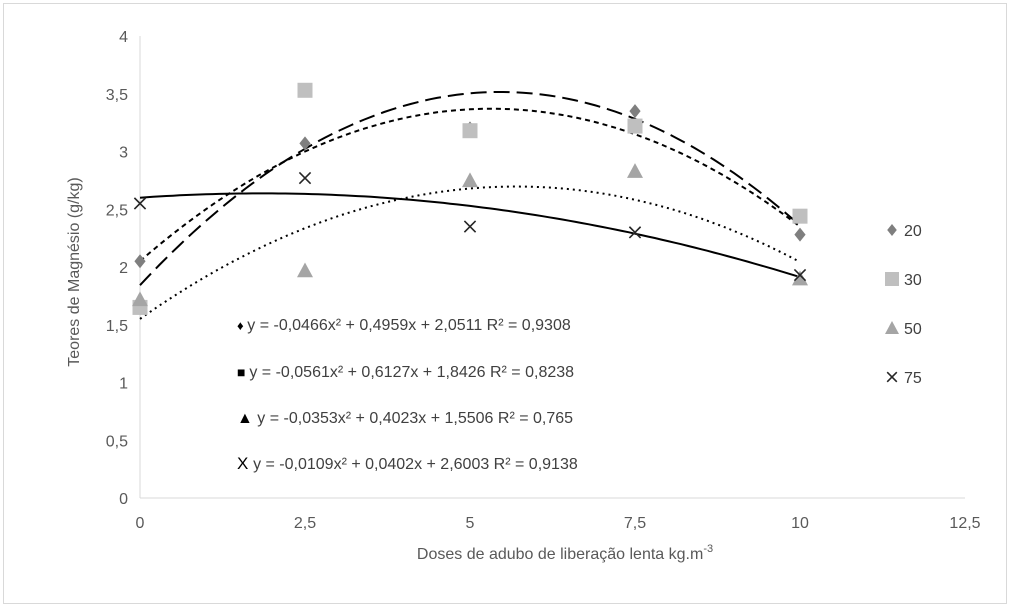 The image size is (1014, 611). I want to click on legend: 20 30 50 75, so click(903, 305).